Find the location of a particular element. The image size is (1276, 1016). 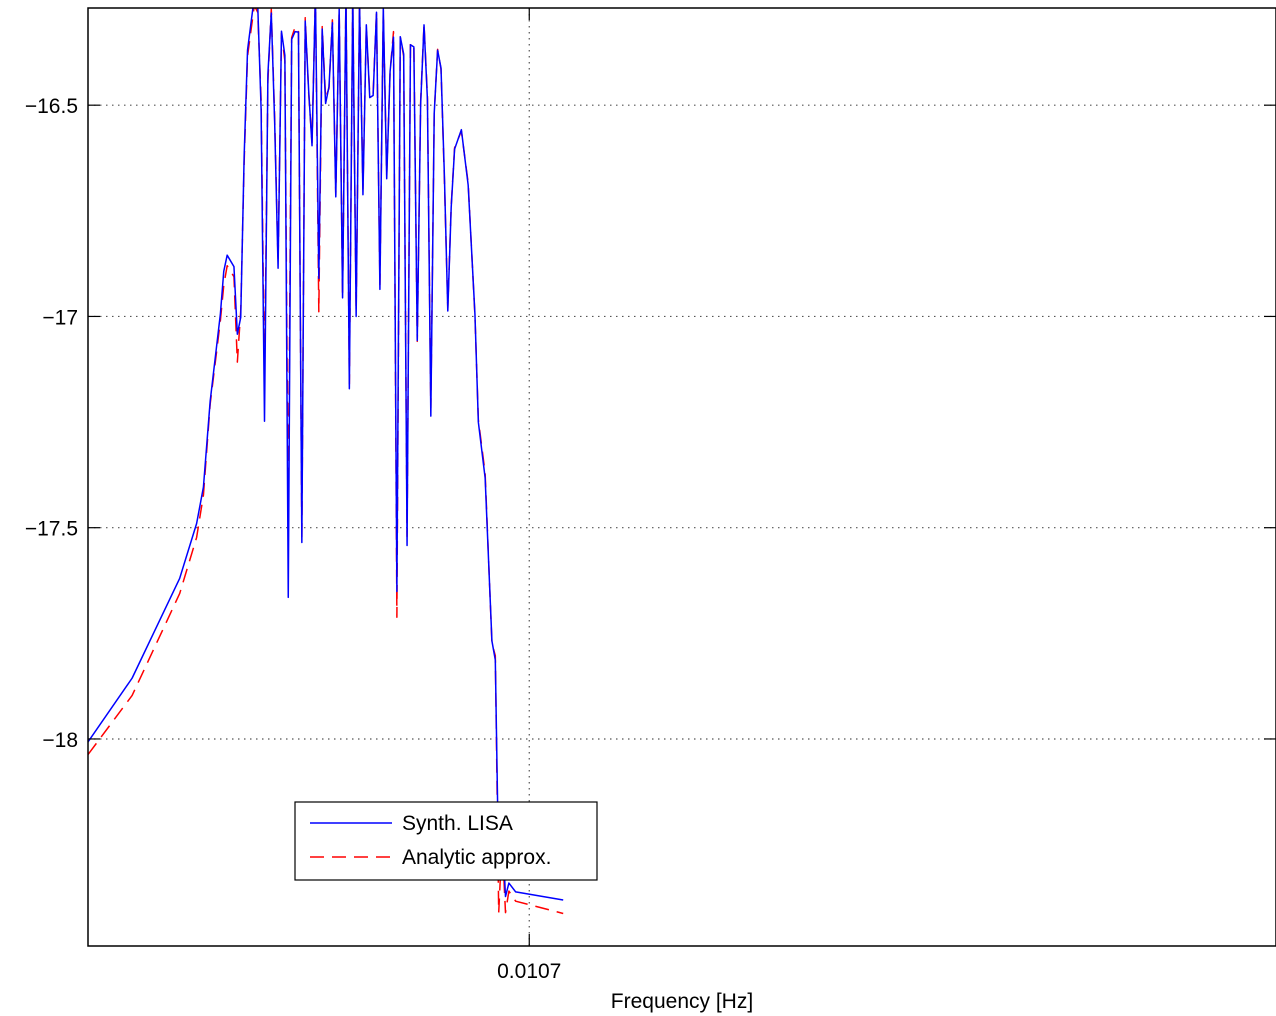

y-tick-label: −18 is located at coordinates (60, 740).